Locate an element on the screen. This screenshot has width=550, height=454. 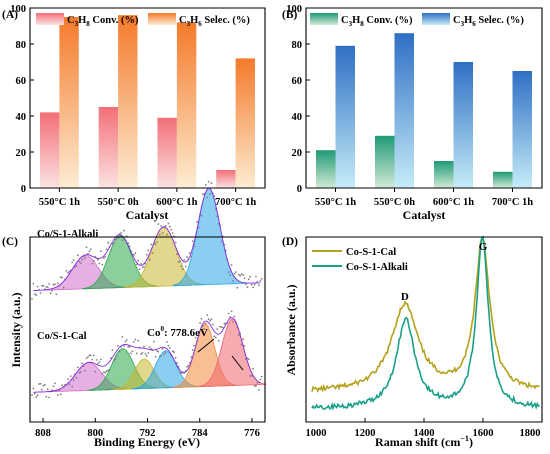
y-tick-label: 20 is located at coordinates (297, 153).